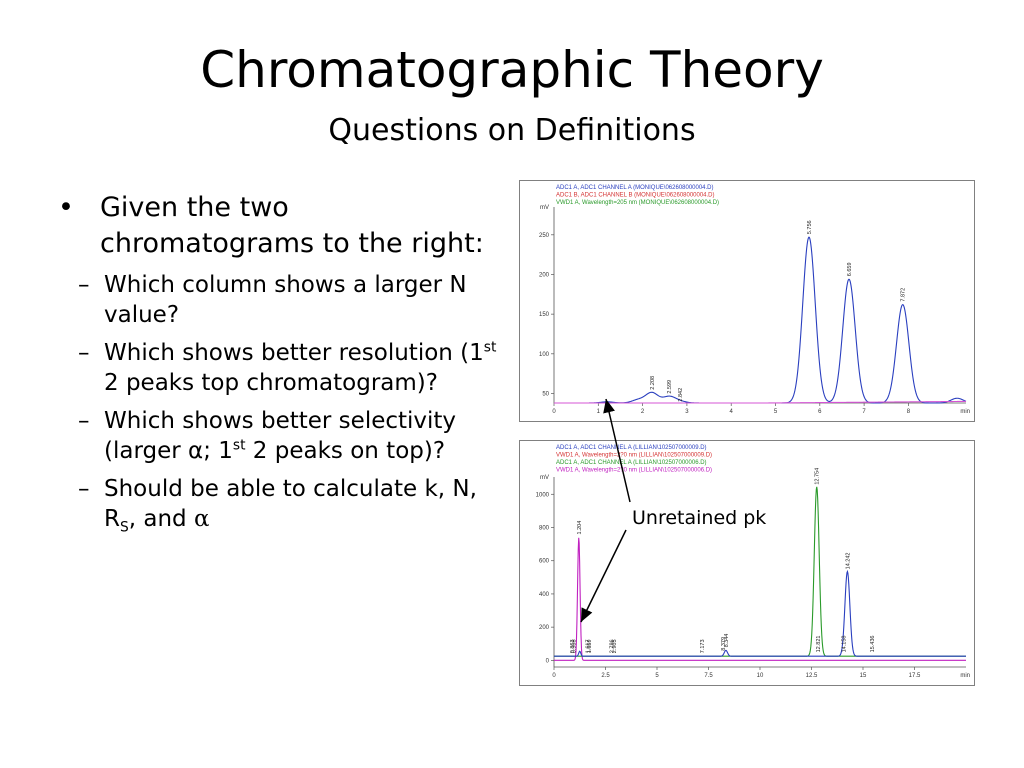 The width and height of the screenshot is (1024, 768). What do you see at coordinates (760, 676) in the screenshot?
I see `x-tick-label: 10` at bounding box center [760, 676].